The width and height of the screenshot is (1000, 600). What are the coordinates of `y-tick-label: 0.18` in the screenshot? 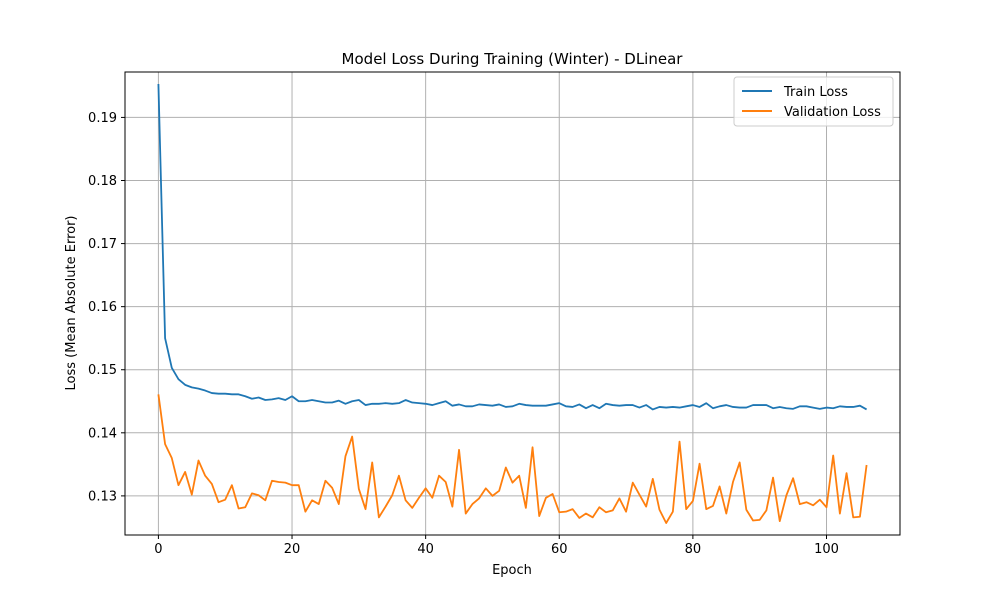 It's located at (102, 181).